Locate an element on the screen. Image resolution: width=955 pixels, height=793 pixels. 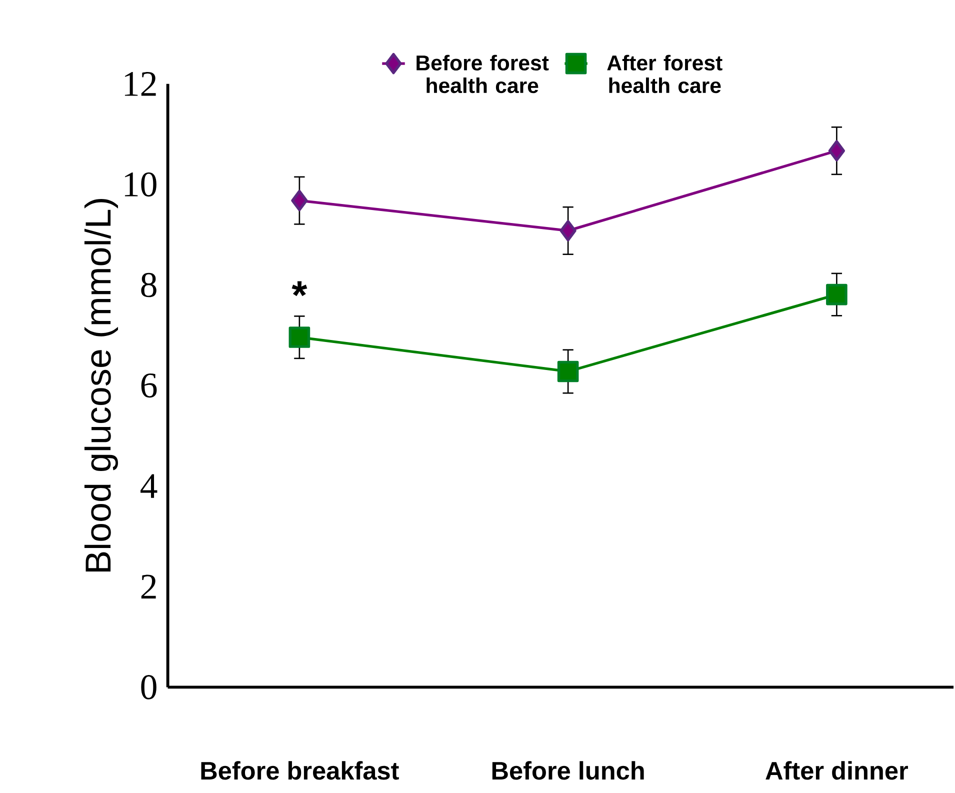
legend-label: After forest health care is located at coordinates (664, 74).